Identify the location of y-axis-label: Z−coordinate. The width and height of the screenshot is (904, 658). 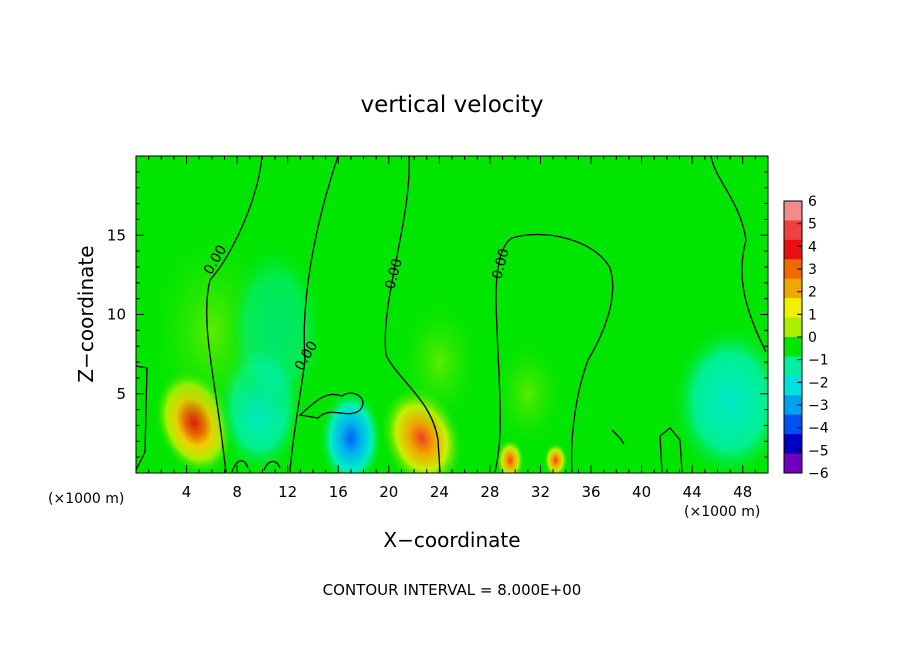
(86, 313).